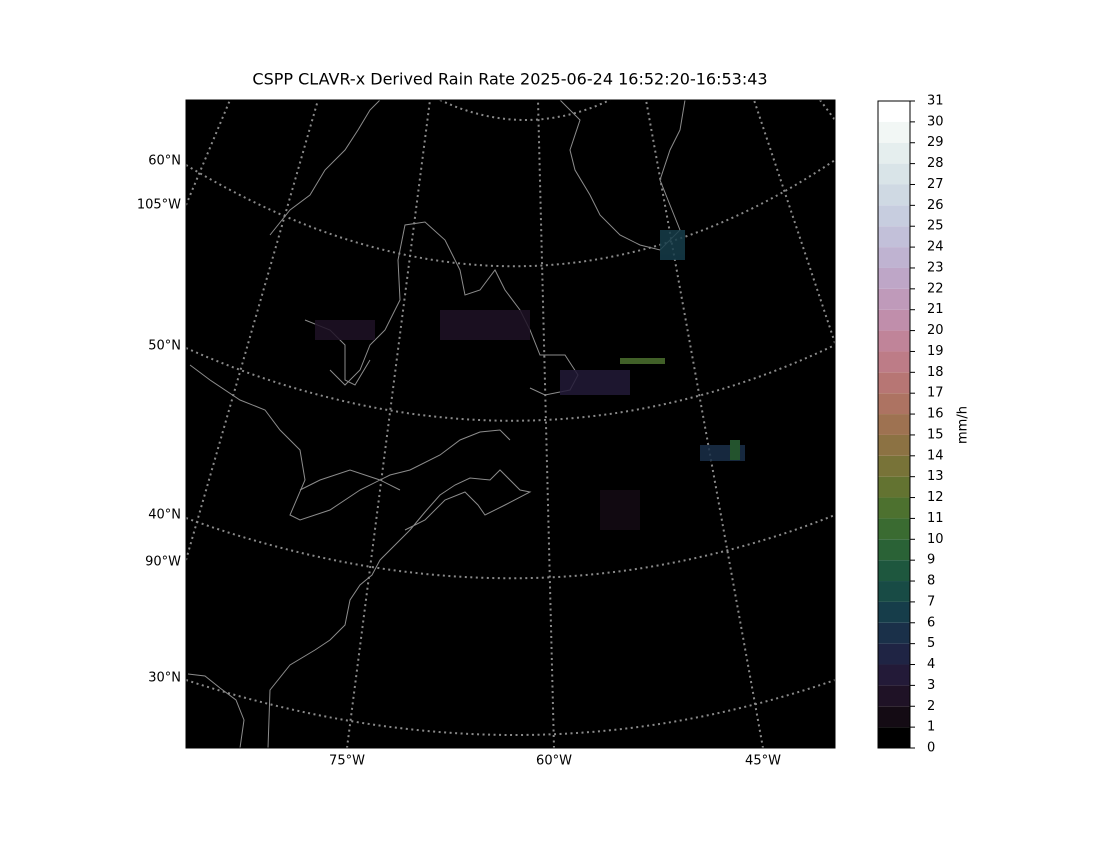  What do you see at coordinates (935, 351) in the screenshot?
I see `colorbar-tick-label: 19` at bounding box center [935, 351].